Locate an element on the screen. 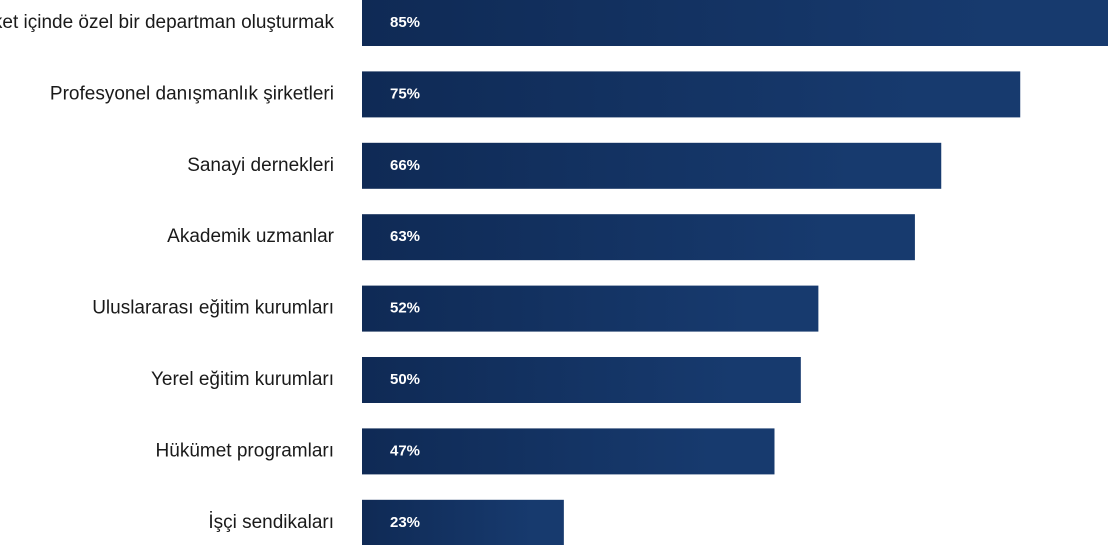  value-label: 52% is located at coordinates (405, 308).